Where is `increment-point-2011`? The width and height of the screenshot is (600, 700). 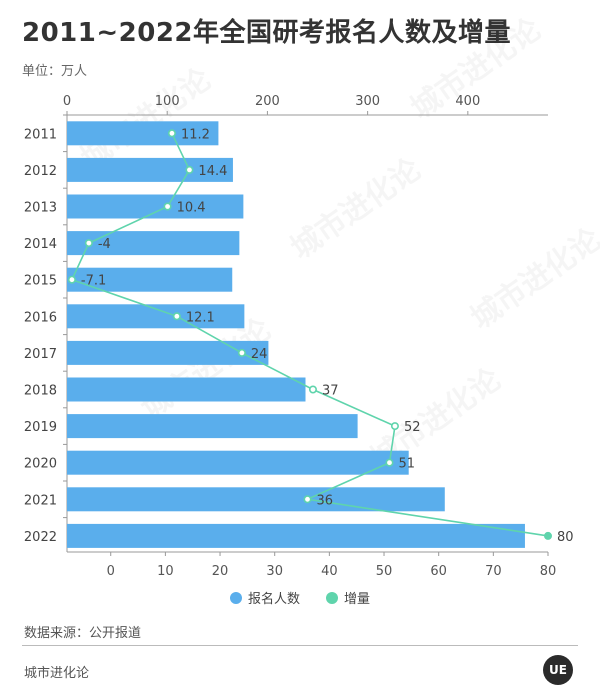
increment-point-2011 is located at coordinates (171, 133).